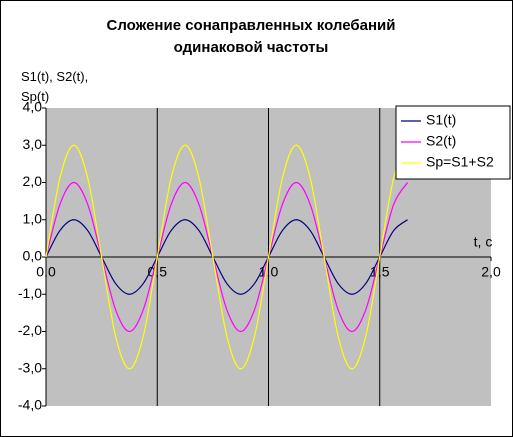  What do you see at coordinates (33, 144) in the screenshot?
I see `y-tick-label: 3,0` at bounding box center [33, 144].